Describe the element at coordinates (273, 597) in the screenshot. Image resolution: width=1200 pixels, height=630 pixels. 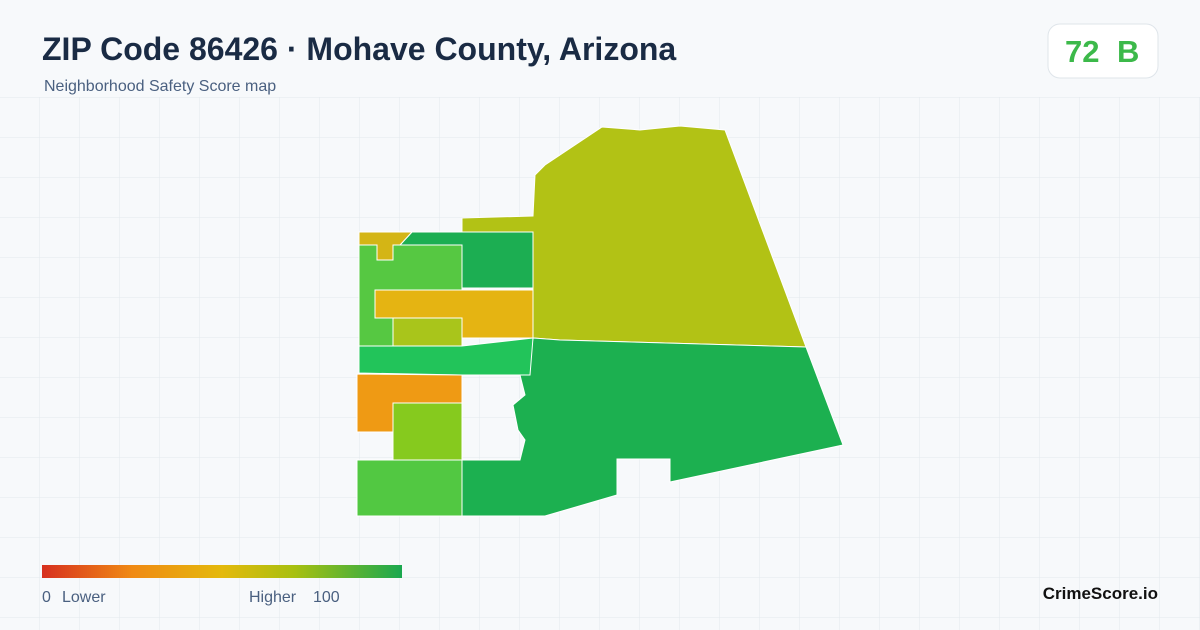
I see `legend-max-label: Higher` at that location.